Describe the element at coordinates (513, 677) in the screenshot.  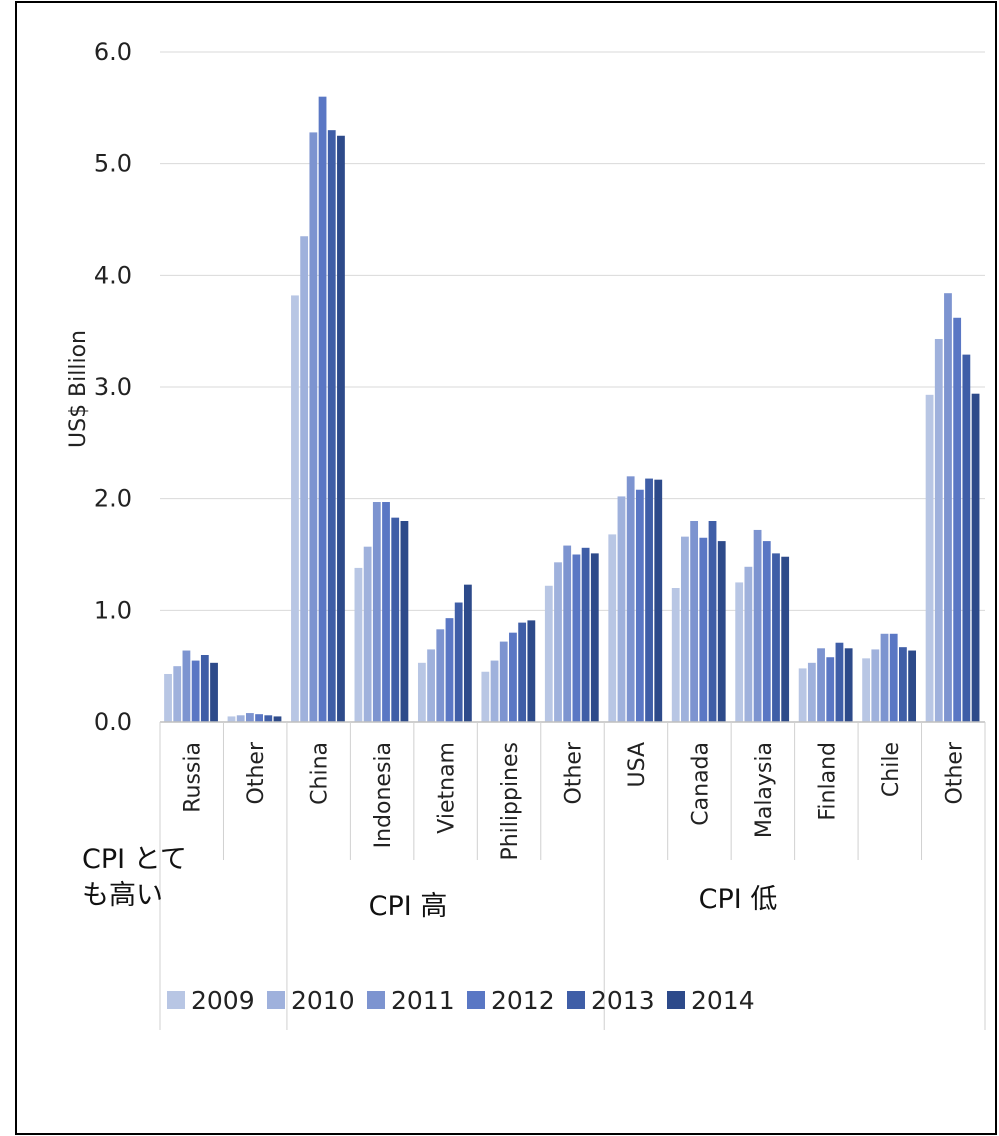
I see `bar-philippines-2012` at that location.